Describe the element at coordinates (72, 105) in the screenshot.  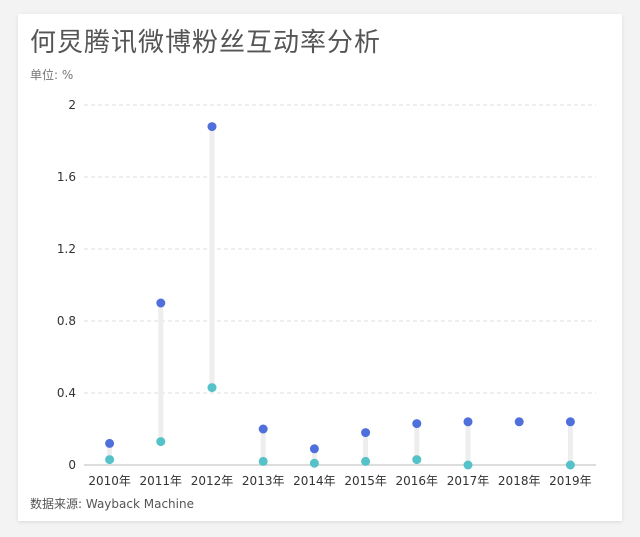
I see `y-tick-label: 2` at that location.